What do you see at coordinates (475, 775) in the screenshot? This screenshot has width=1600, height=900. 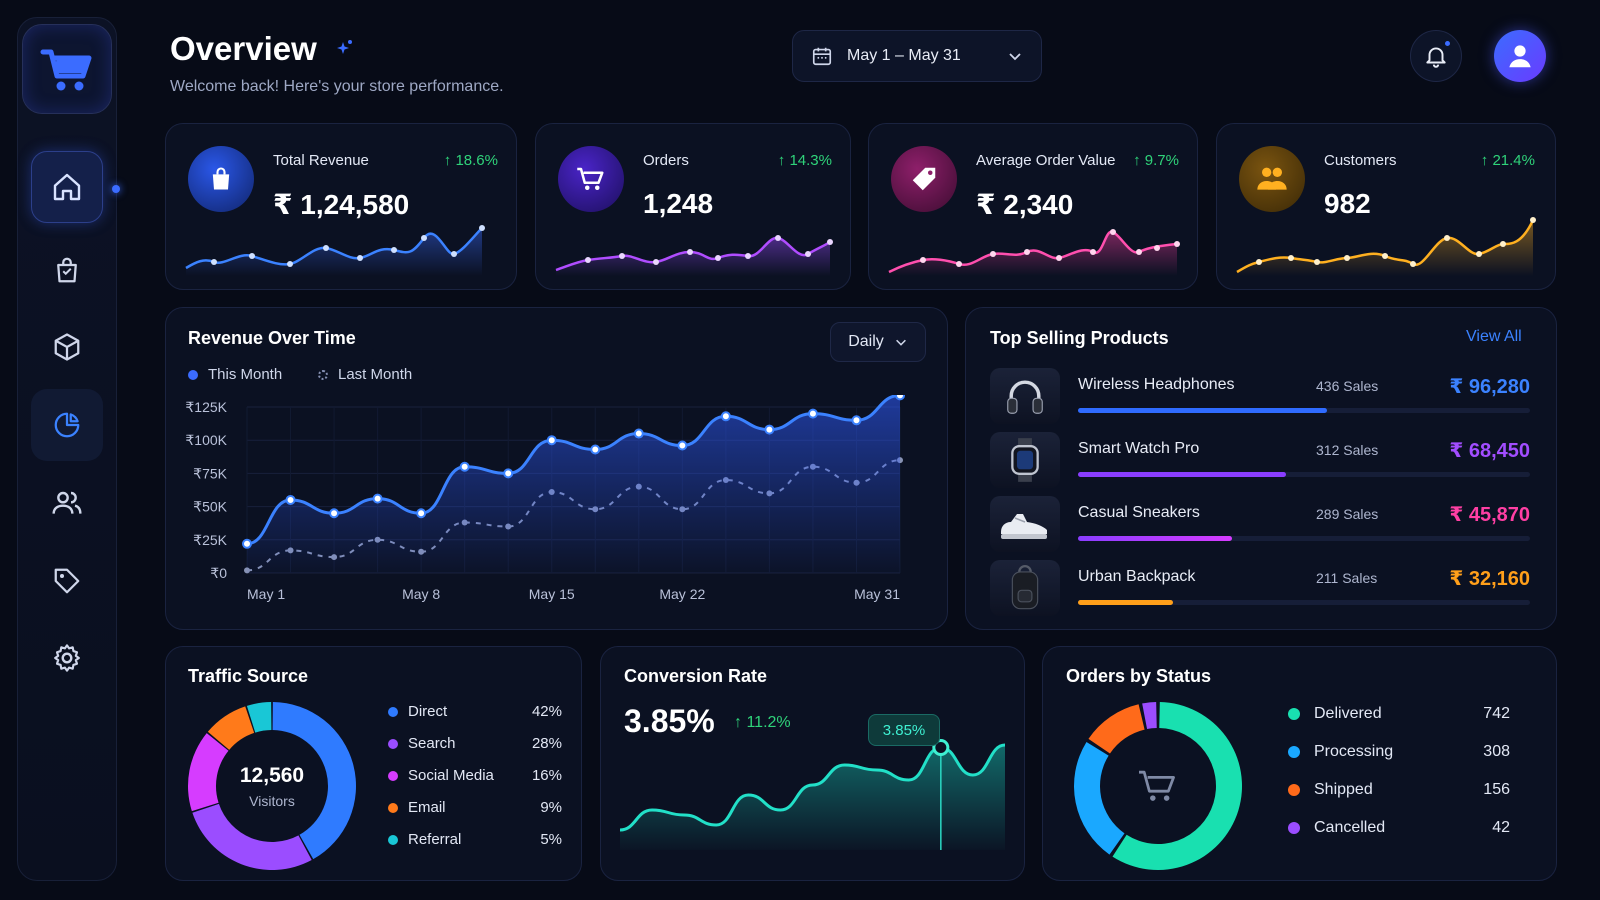 I see `traffic-legend-social: Social Media 16%` at bounding box center [475, 775].